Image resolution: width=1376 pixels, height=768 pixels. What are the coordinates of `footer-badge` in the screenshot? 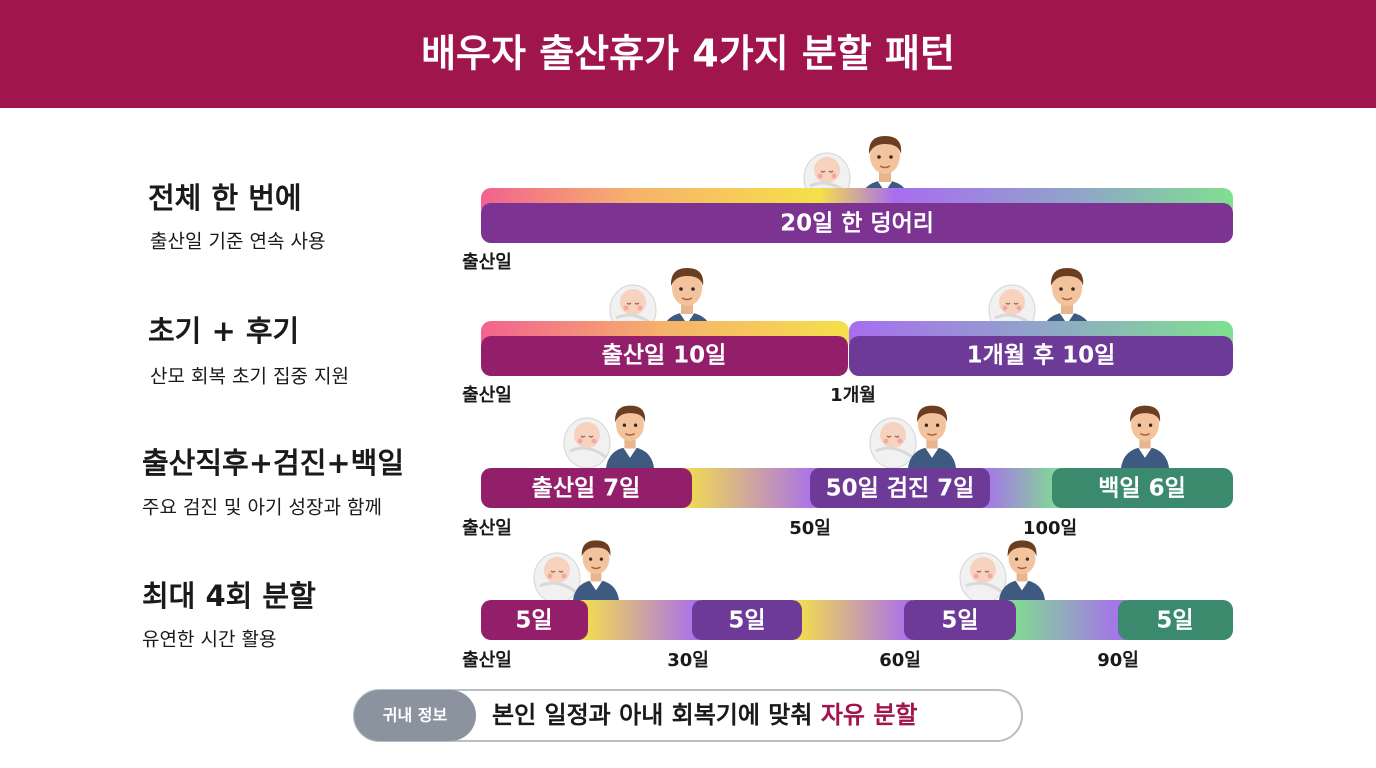 It's located at (415, 715).